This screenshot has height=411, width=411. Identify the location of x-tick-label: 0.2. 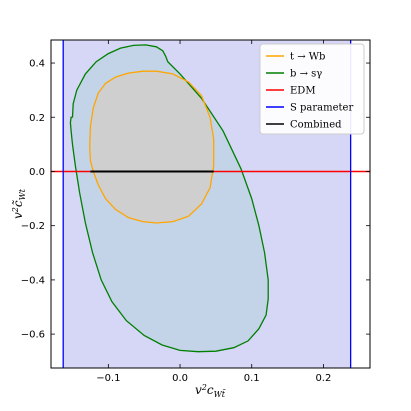
(323, 378).